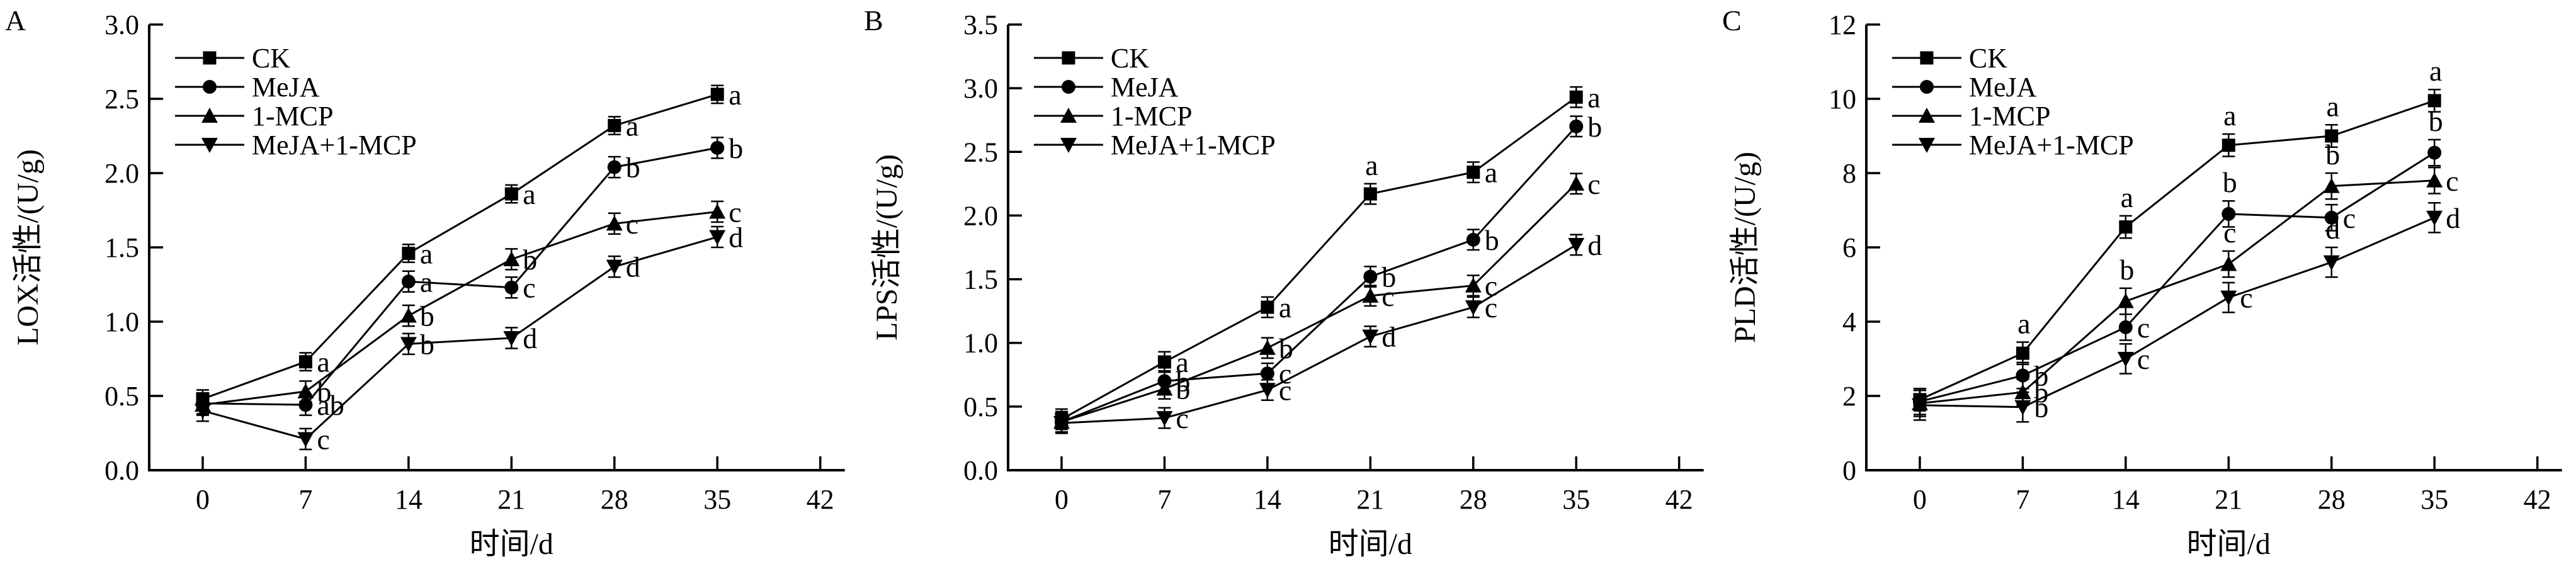 The image size is (2576, 564). I want to click on x-tick-label: 21, so click(1370, 500).